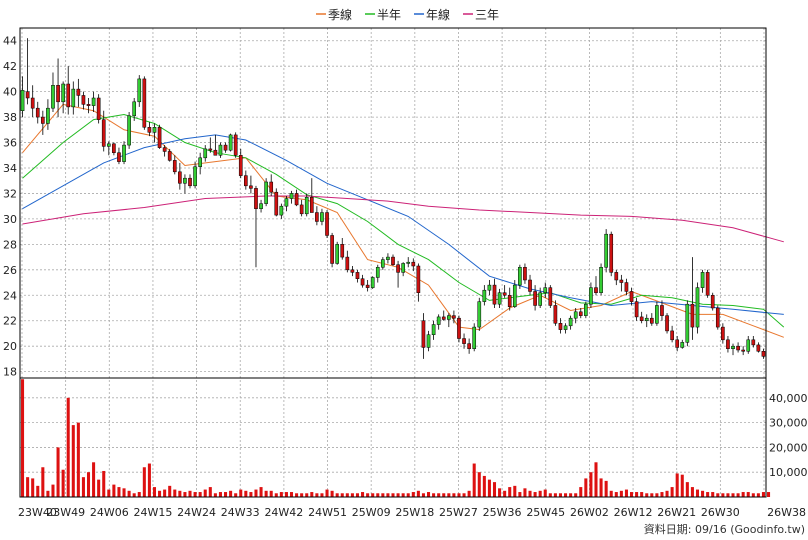  I want to click on price-tick-label: 22, so click(10, 321).